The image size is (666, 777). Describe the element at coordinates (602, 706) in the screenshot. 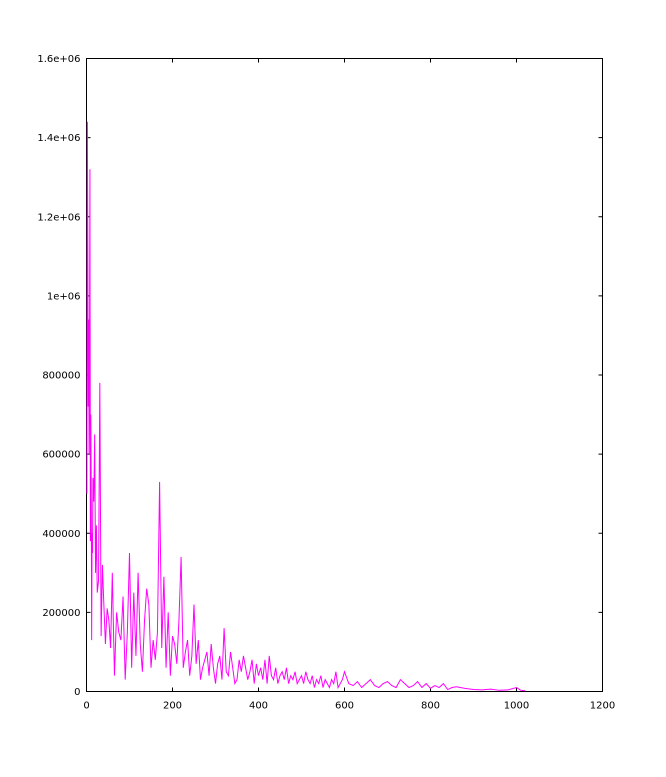

I see `x-tick-label: 1200` at that location.